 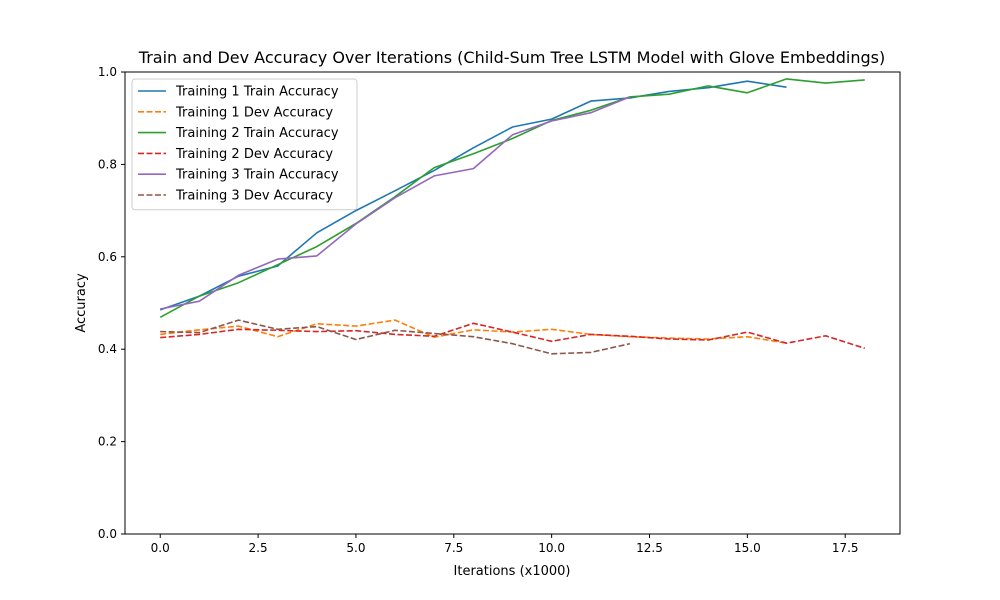 I want to click on legend-label: Training 3 Train Accuracy, so click(x=257, y=175).